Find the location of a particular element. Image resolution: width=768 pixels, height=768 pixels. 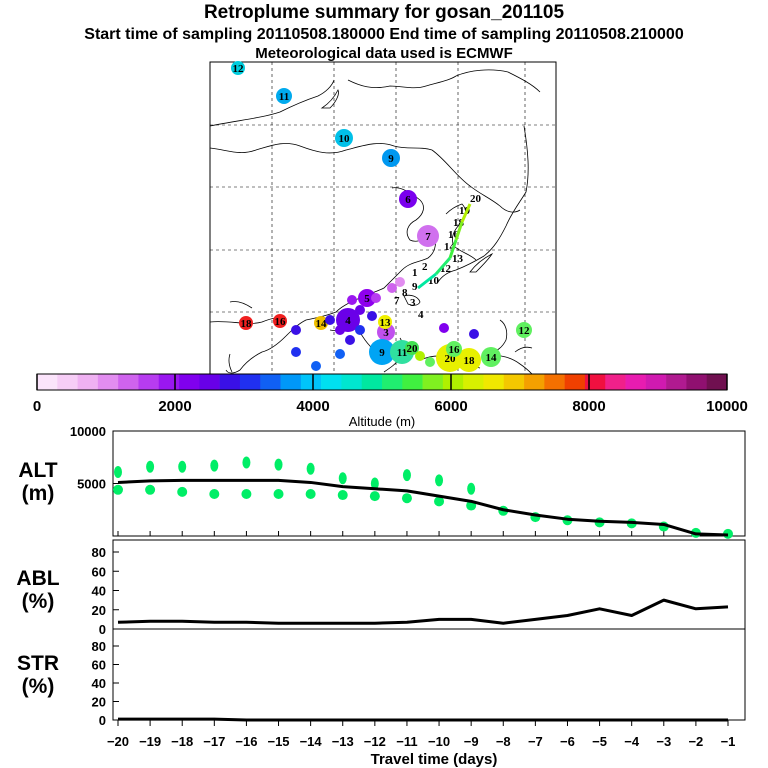

colorbar-ticks: 0 2000 4000 6000 8000 10000 is located at coordinates (390, 394).